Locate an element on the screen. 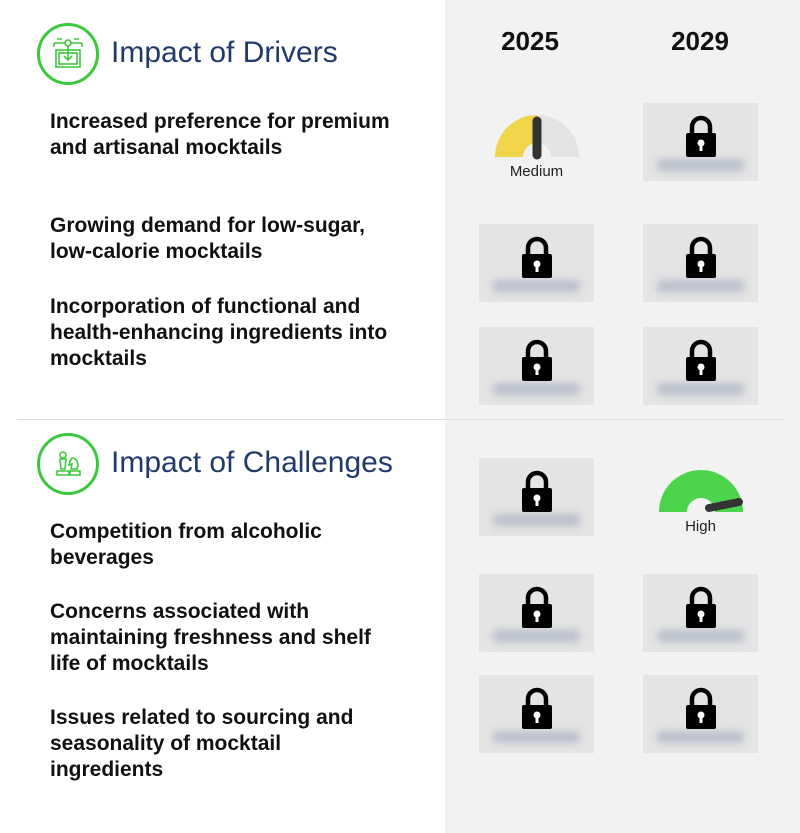  year-header-2025: 2025 is located at coordinates (530, 41).